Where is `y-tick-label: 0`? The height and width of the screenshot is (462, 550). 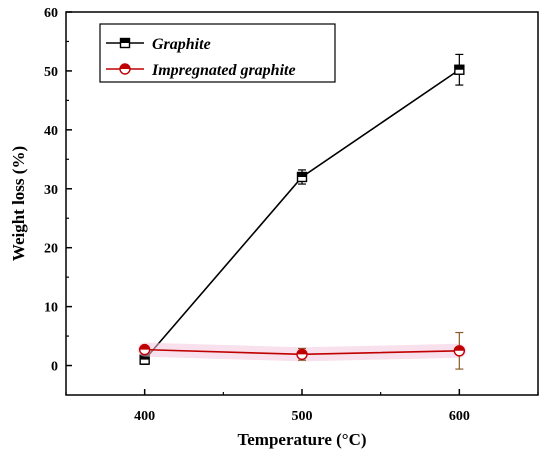 y-tick-label: 0 is located at coordinates (54, 367).